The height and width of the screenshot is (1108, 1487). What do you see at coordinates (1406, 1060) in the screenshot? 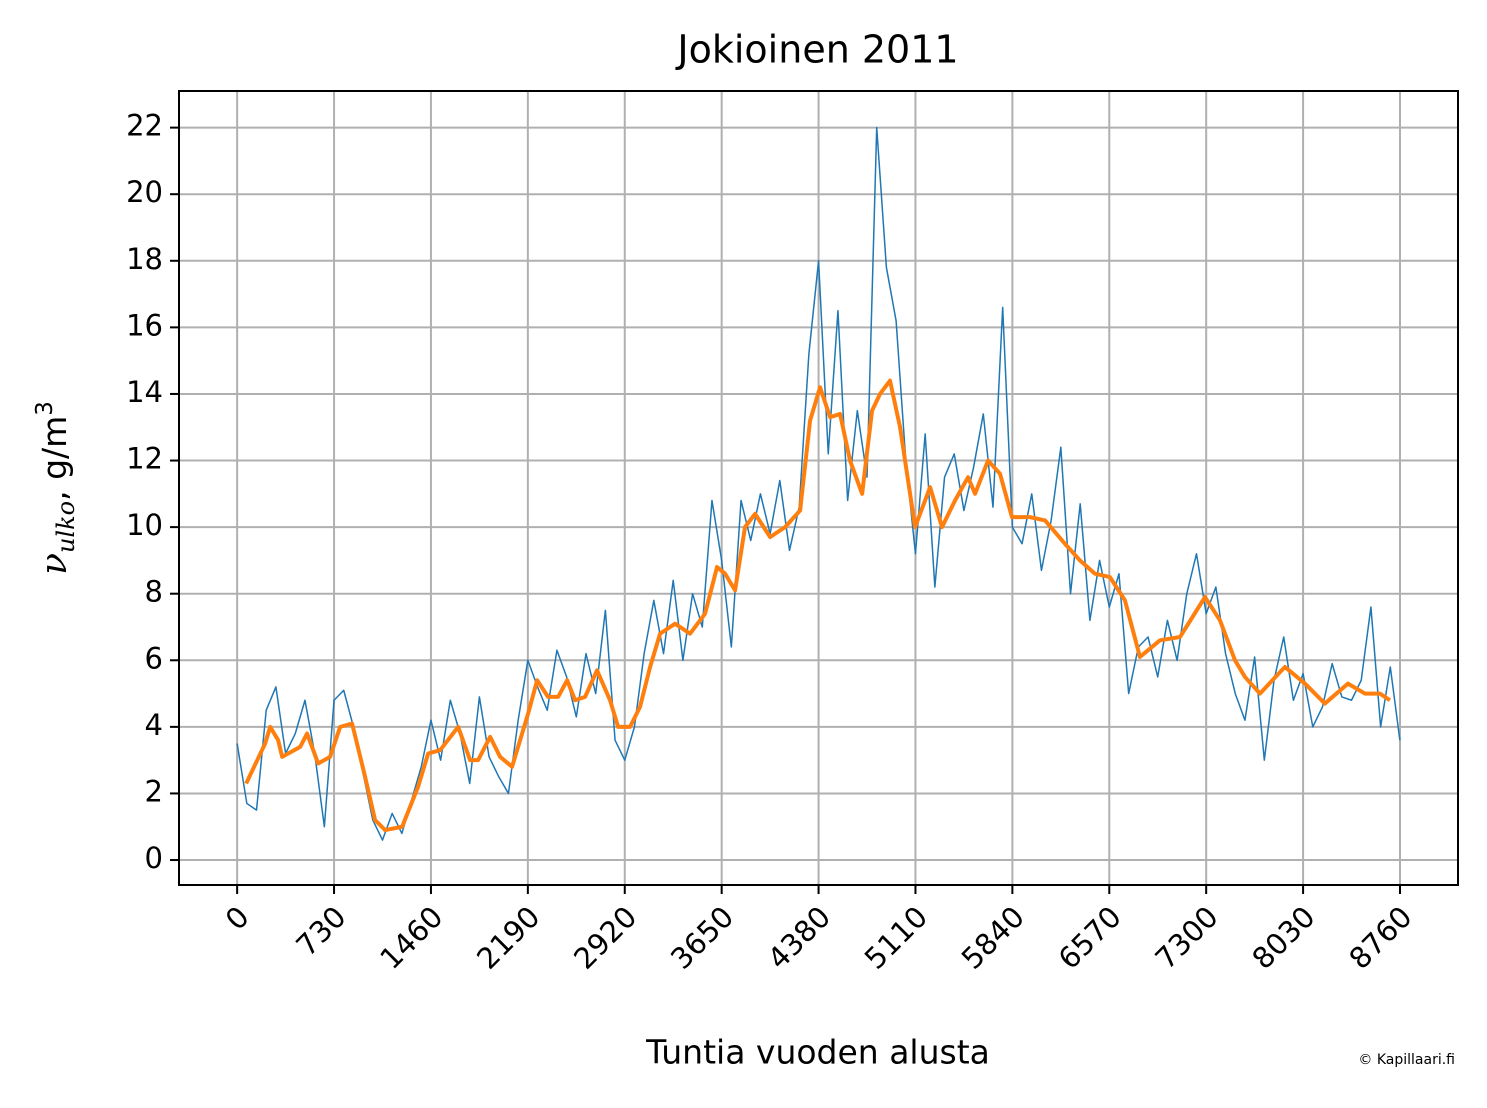
I see `credit: © Kapillaari.fi` at bounding box center [1406, 1060].